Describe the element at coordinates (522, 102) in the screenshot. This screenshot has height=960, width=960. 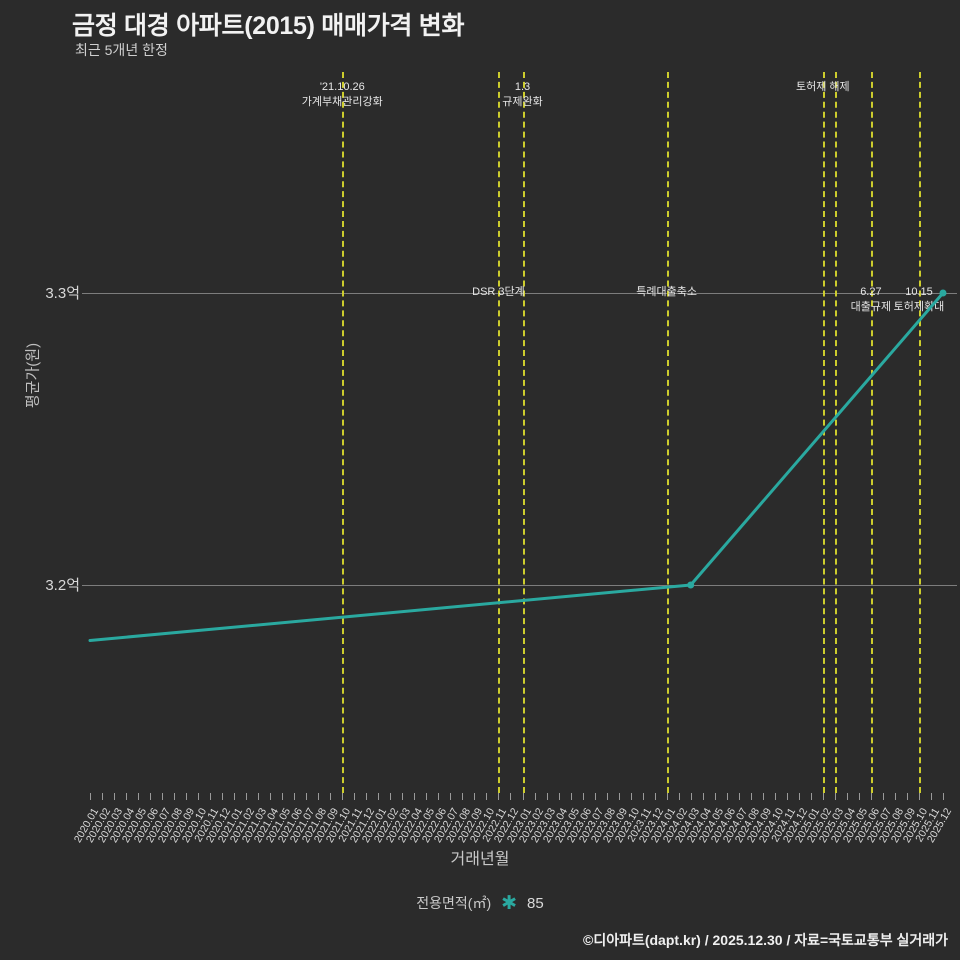
I see `event-name: 규제완화` at that location.